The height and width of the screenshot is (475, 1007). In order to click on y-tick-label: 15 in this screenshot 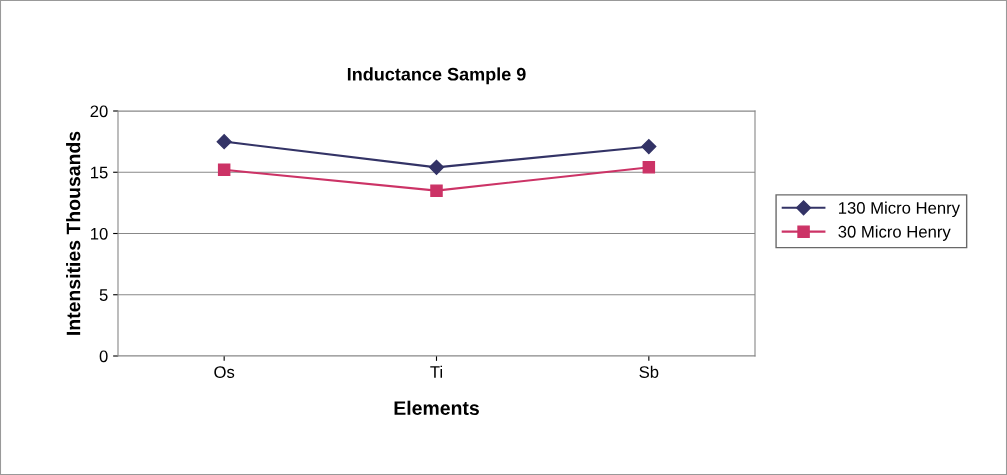, I will do `click(99, 172)`.